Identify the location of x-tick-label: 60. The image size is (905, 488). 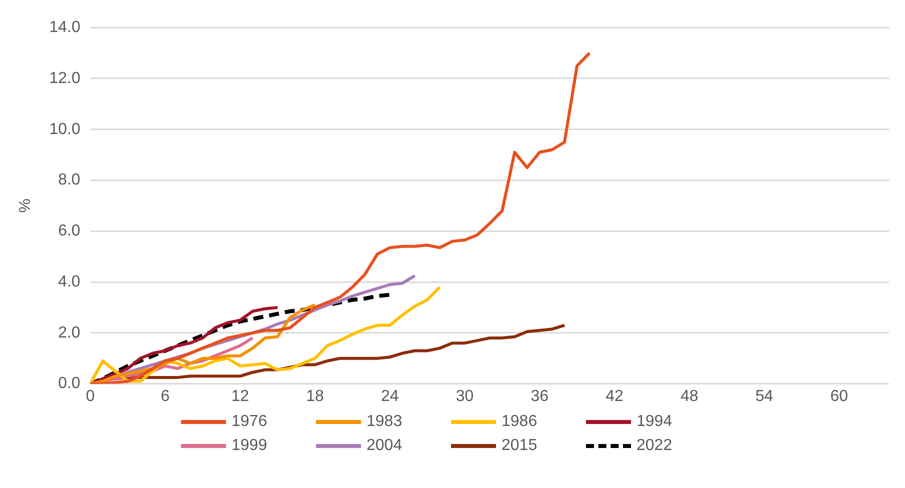
(839, 396).